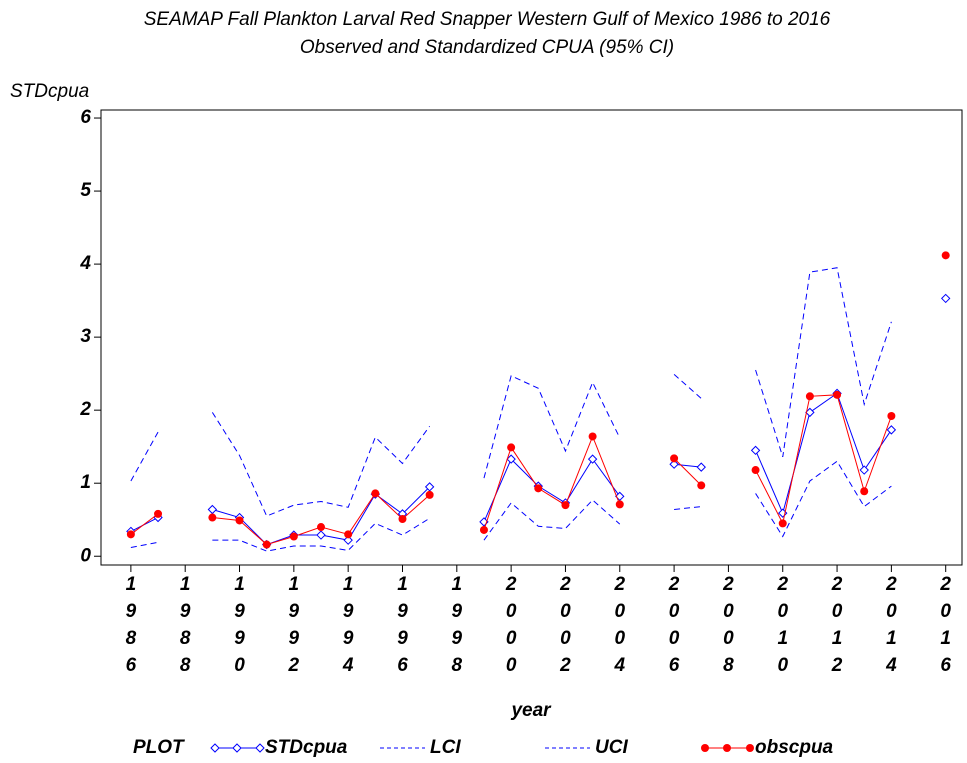  I want to click on y-tick-label: 4, so click(85, 263).